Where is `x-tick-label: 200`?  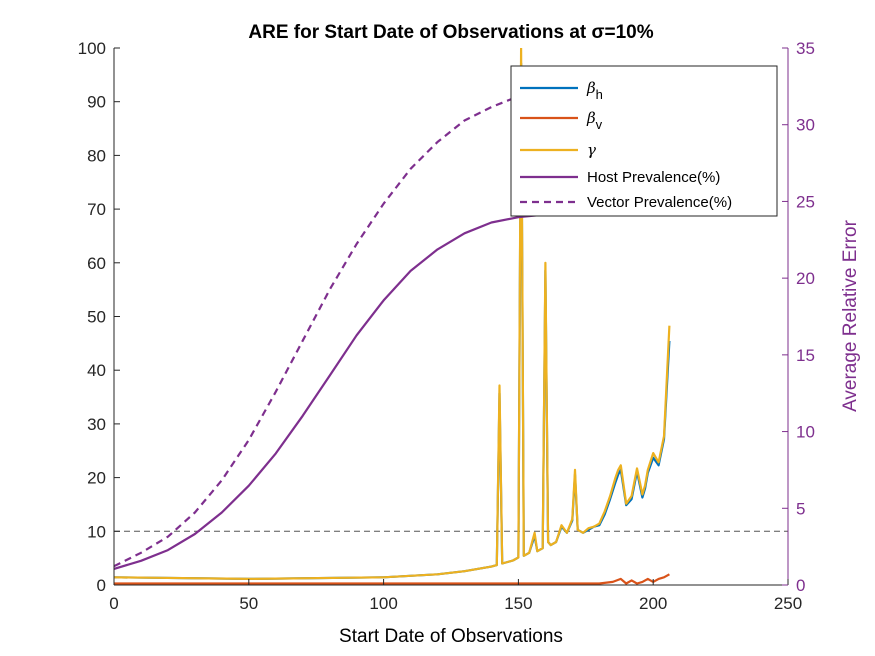 x-tick-label: 200 is located at coordinates (653, 603).